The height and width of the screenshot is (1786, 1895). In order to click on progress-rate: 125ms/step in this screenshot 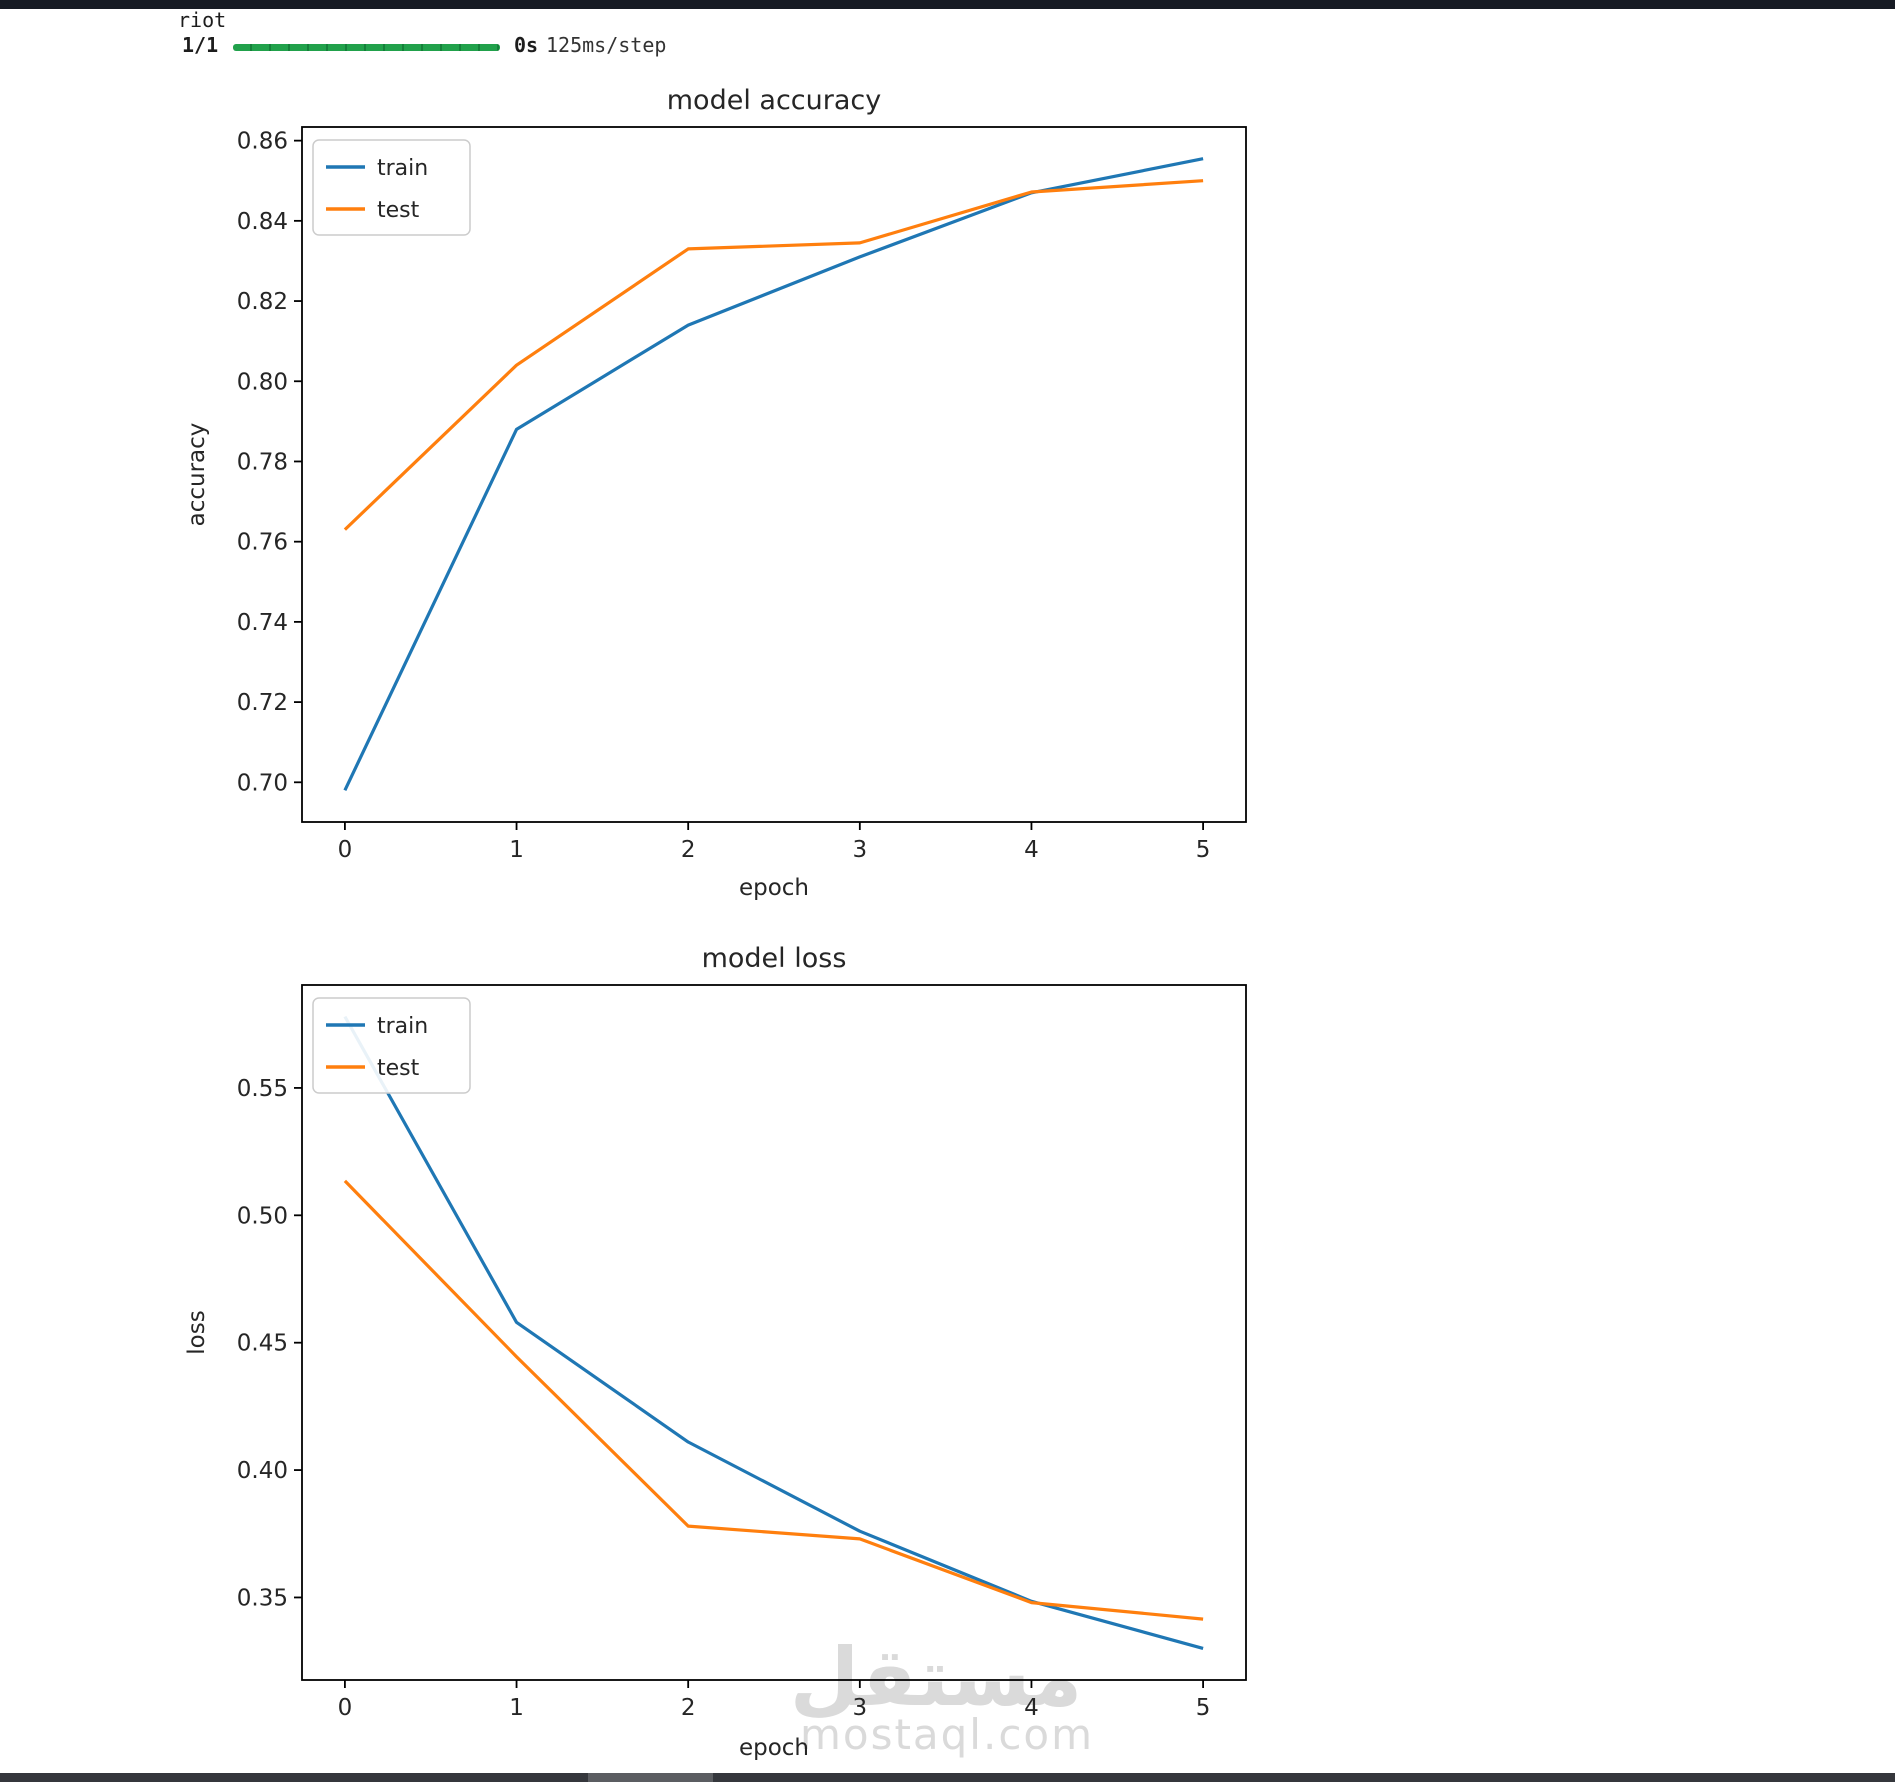, I will do `click(606, 45)`.